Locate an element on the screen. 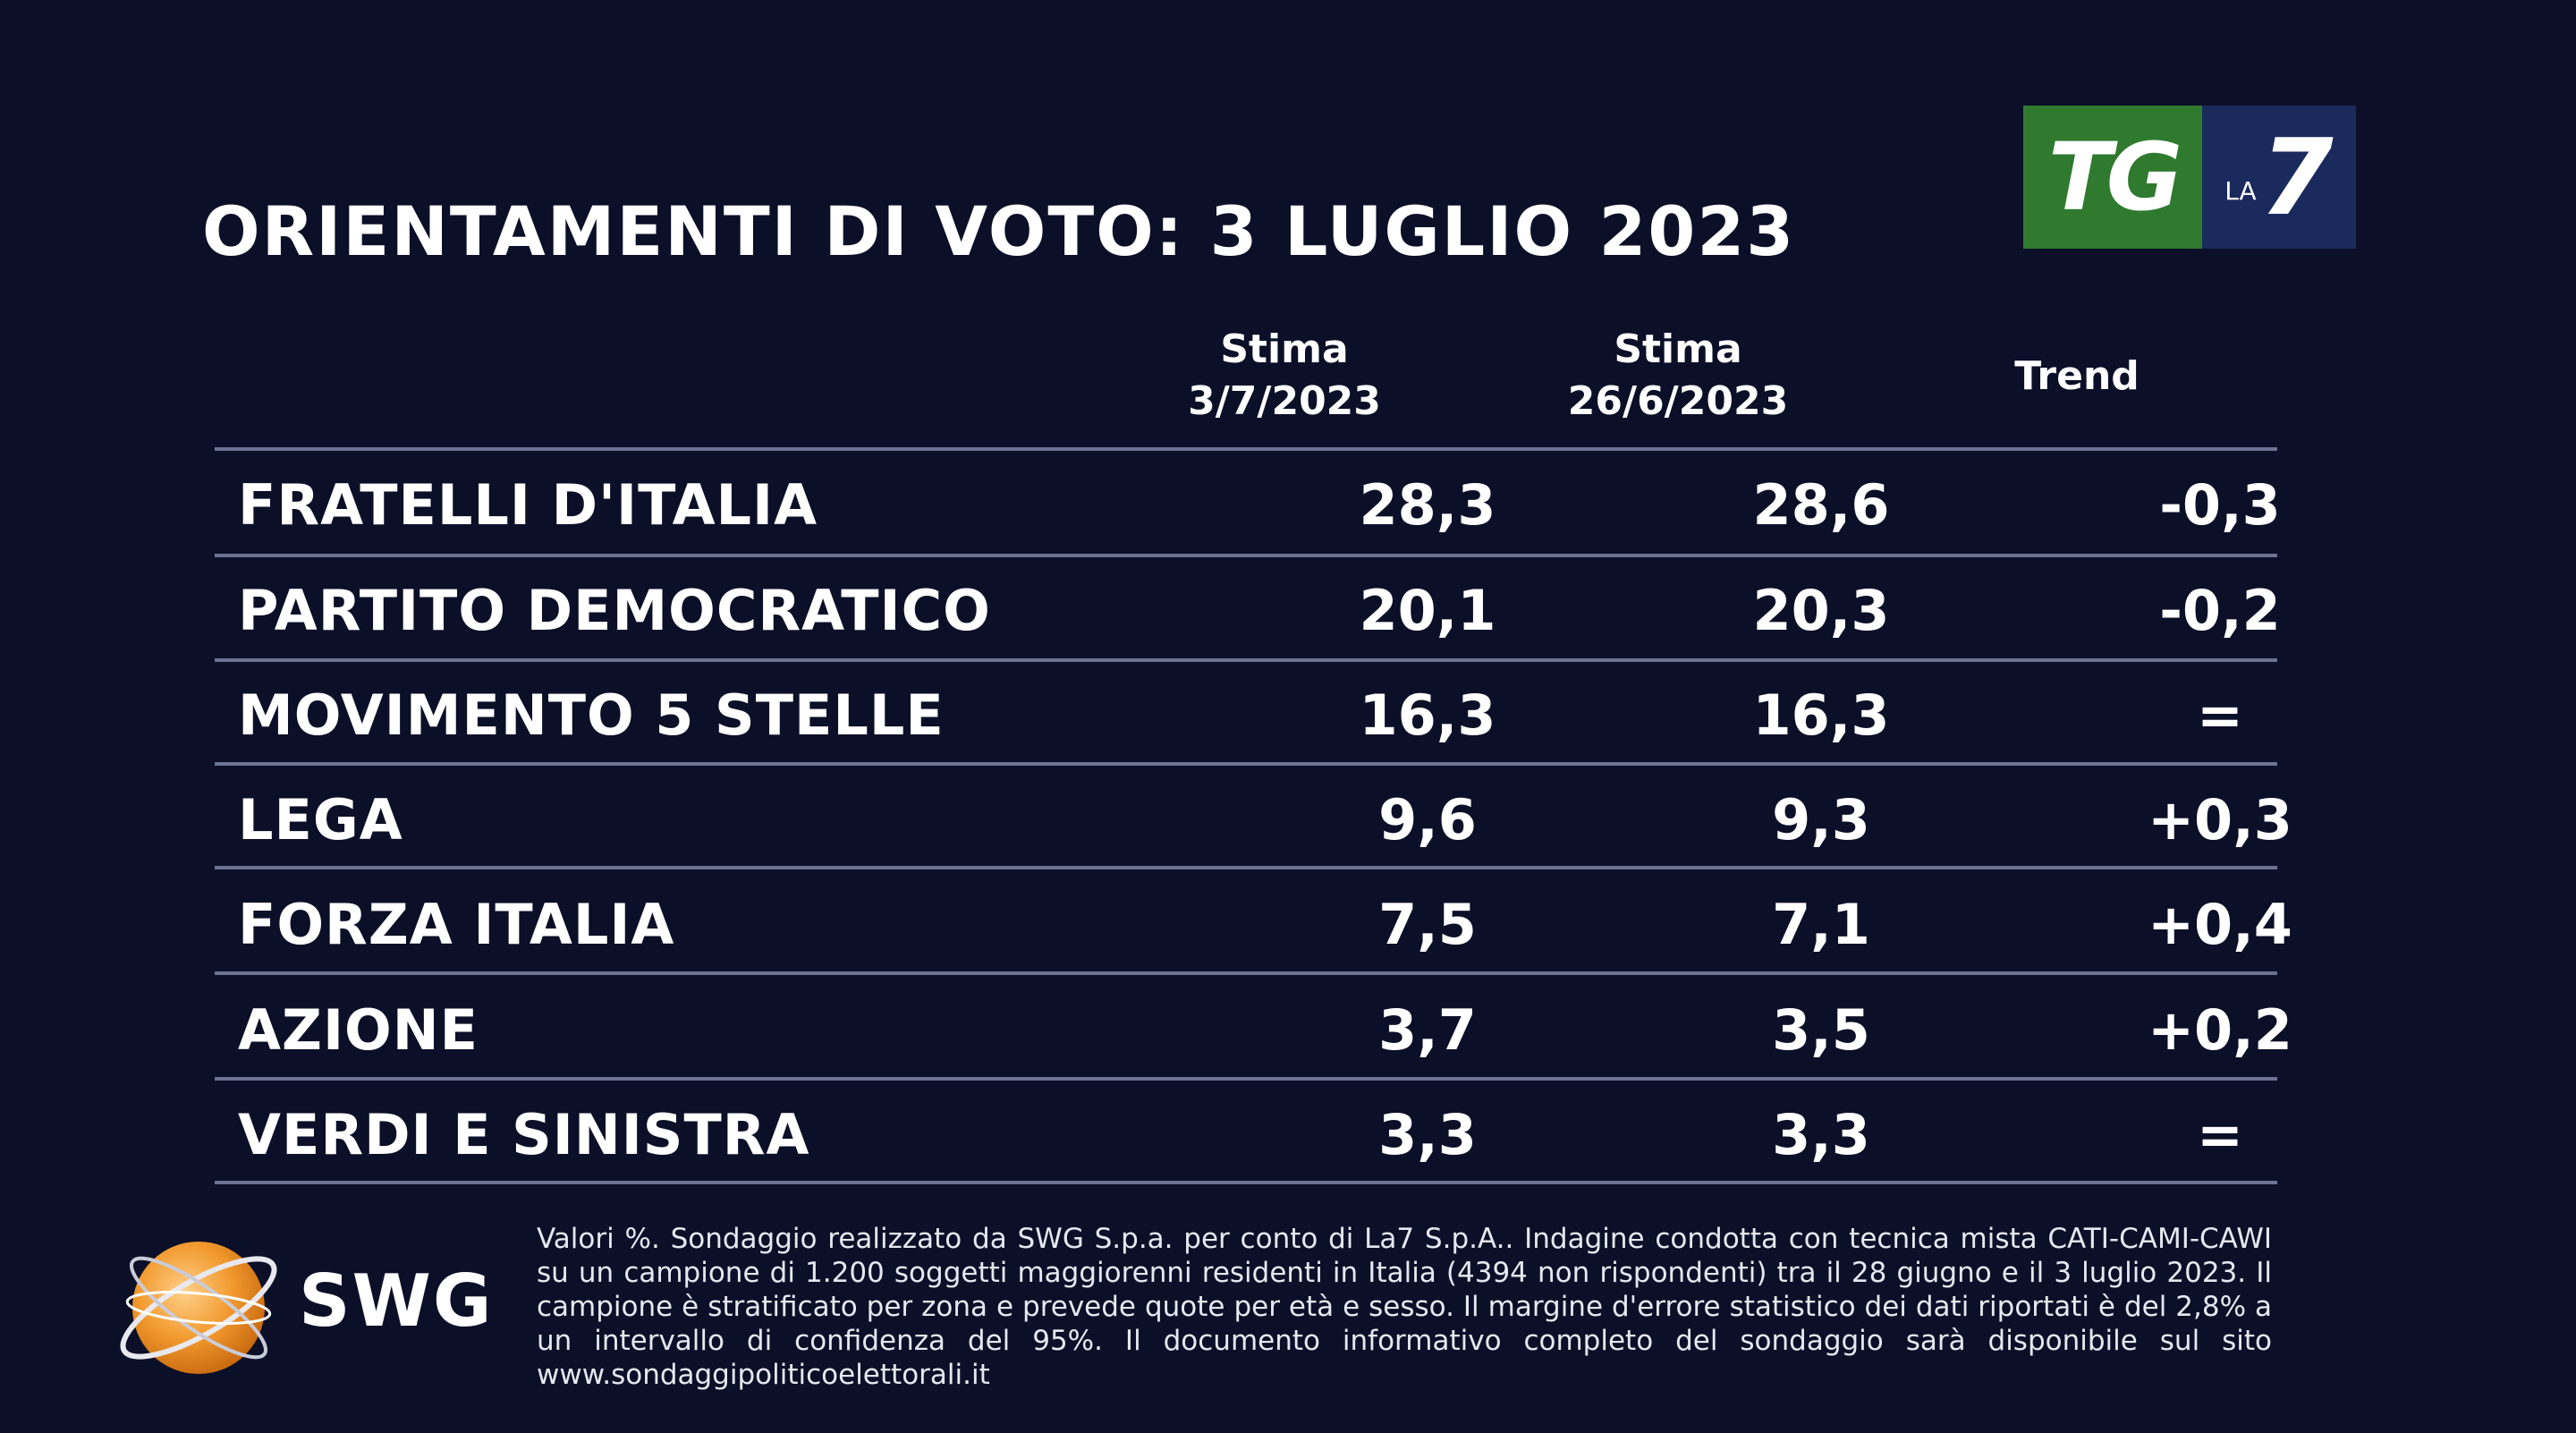  previous-estimate: 20,3 is located at coordinates (1821, 610).